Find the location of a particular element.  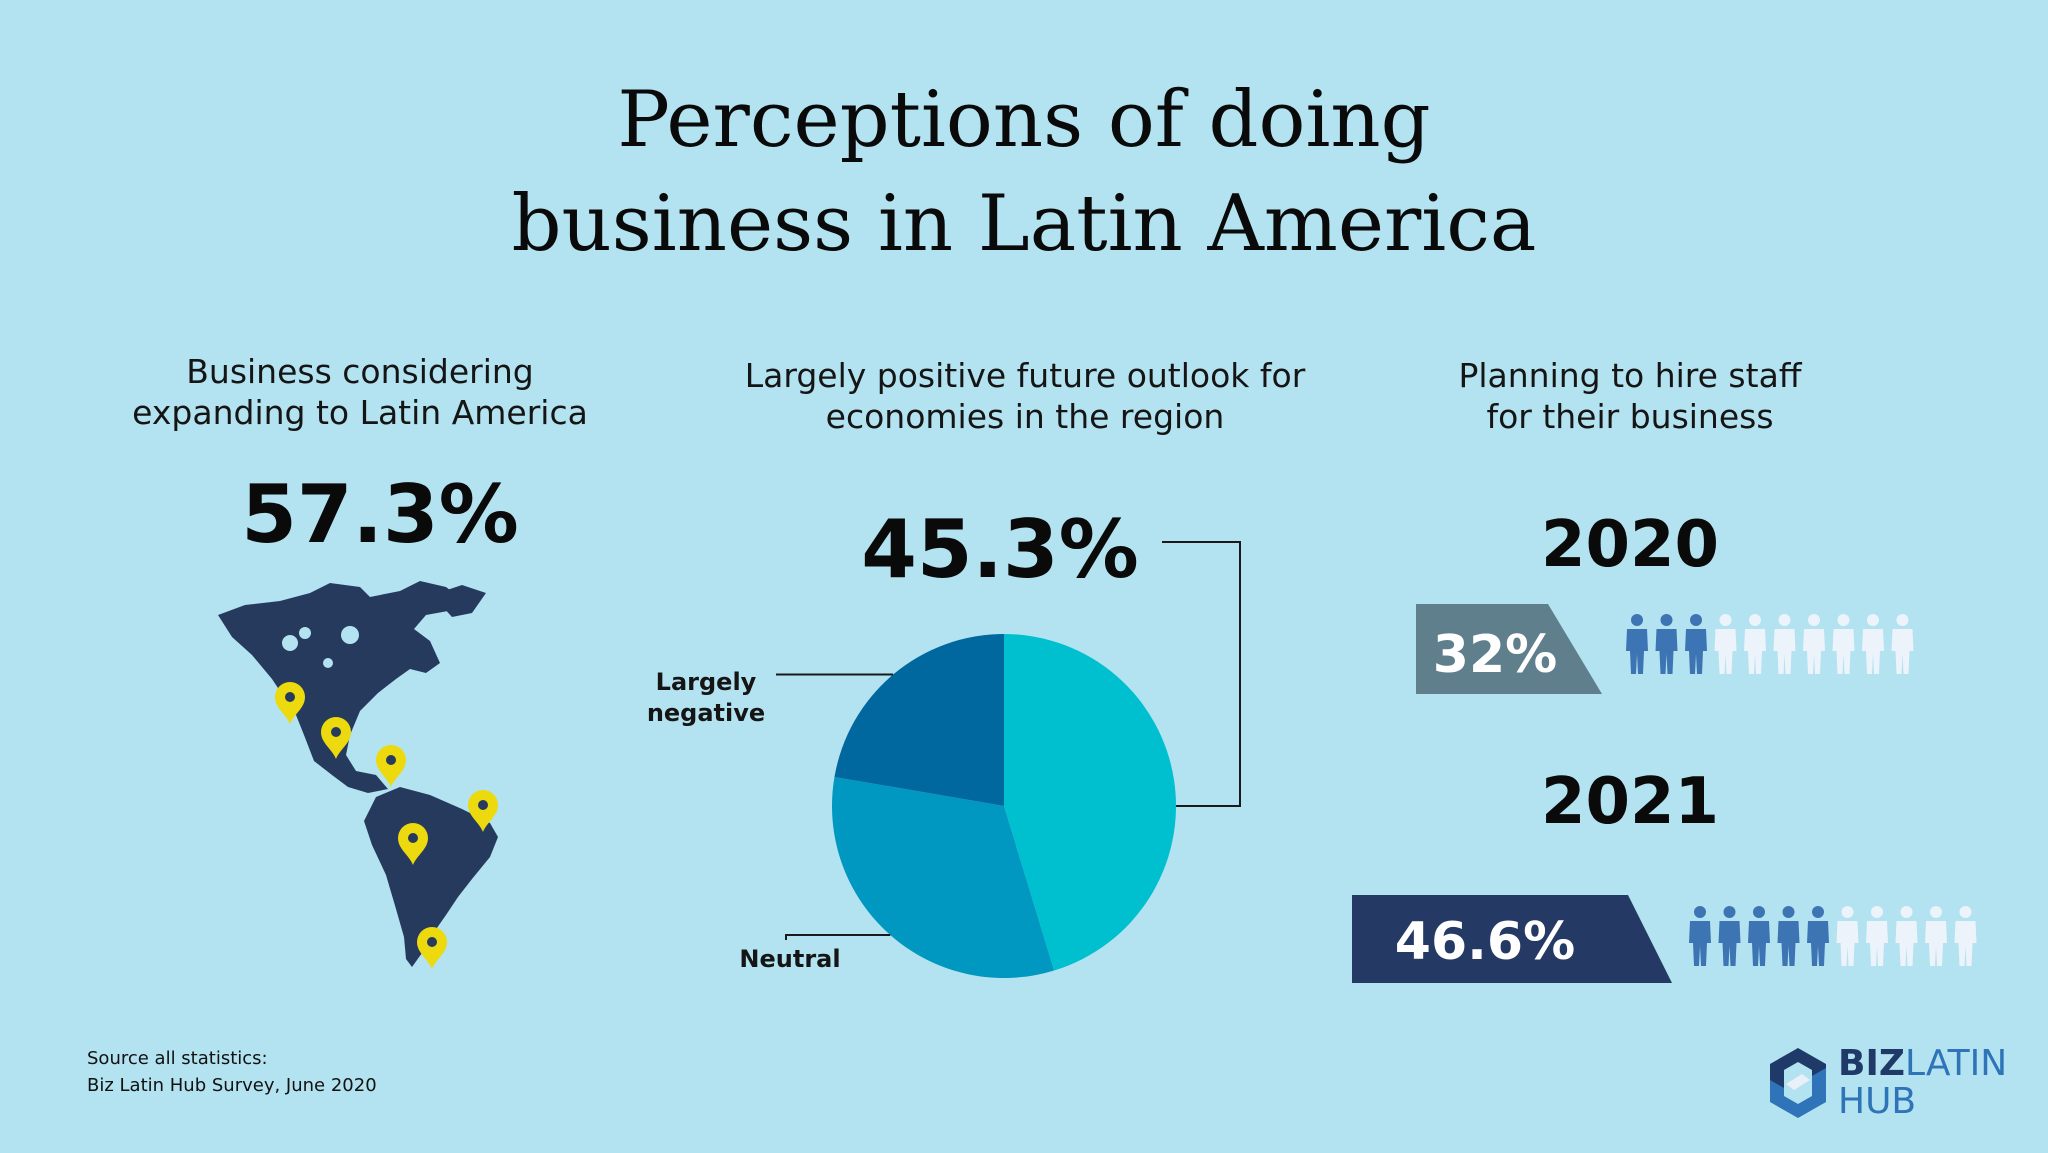

pie-label-largely-negative: Largely negative is located at coordinates (706, 697).